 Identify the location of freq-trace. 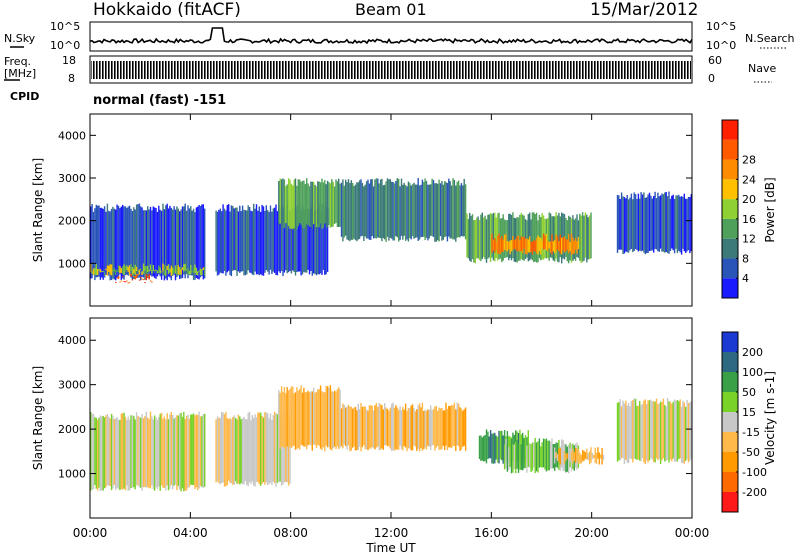
(391, 70).